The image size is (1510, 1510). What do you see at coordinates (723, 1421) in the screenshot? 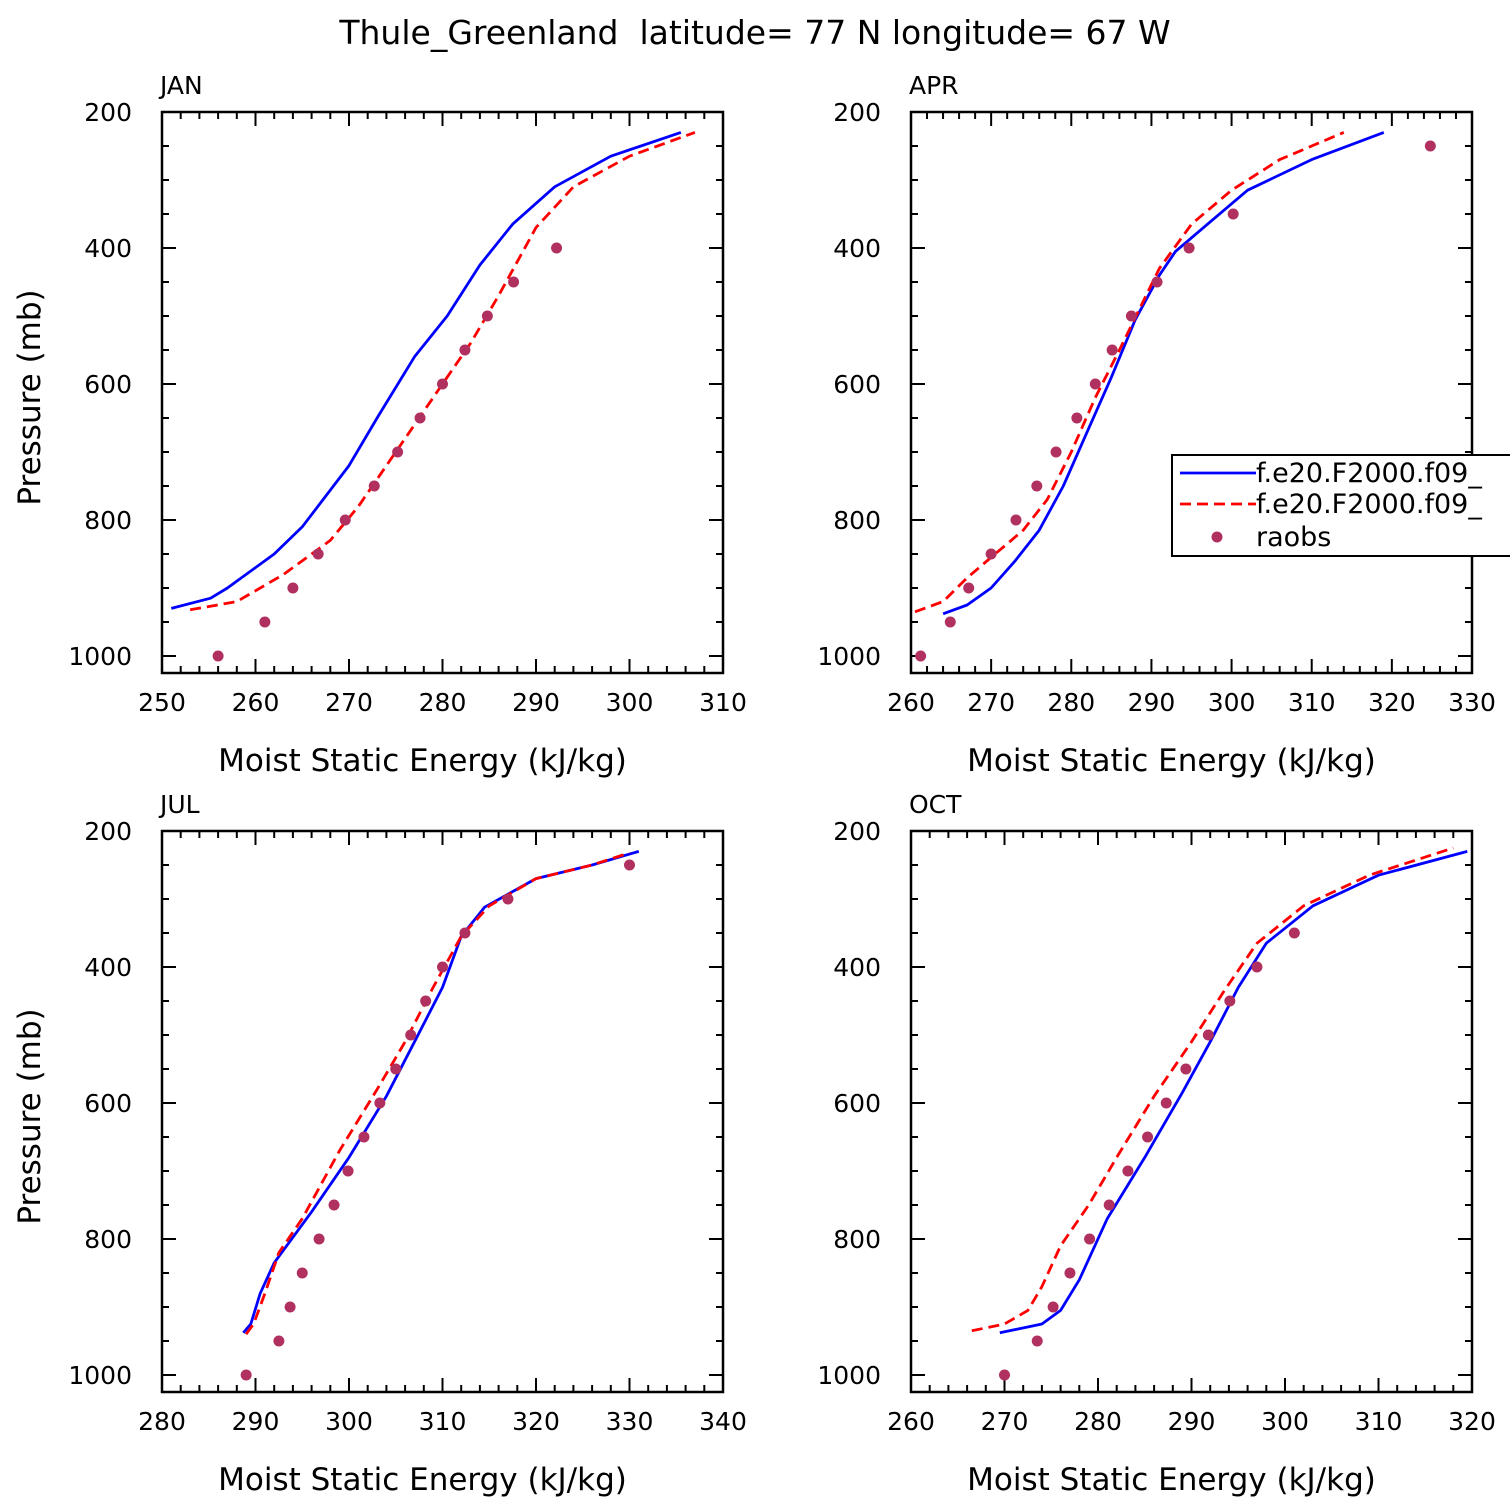
I see `x-tick-label: 340` at bounding box center [723, 1421].